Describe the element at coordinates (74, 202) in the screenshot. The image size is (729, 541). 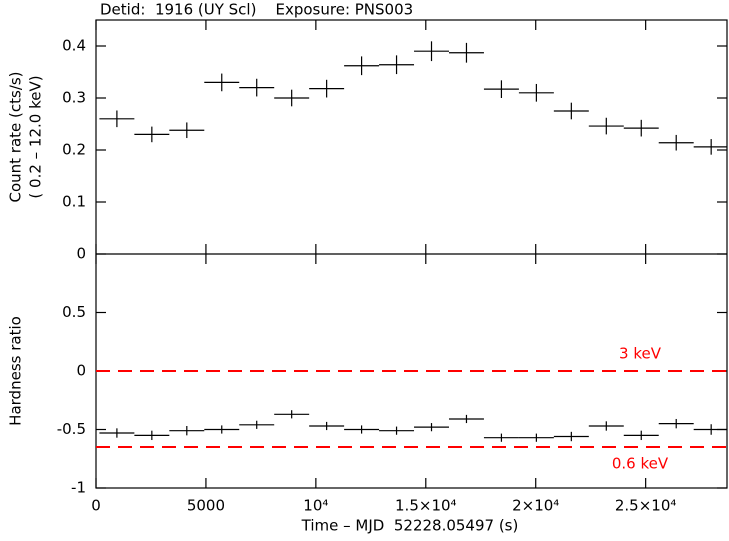
I see `y-tick-label: 0.1` at that location.